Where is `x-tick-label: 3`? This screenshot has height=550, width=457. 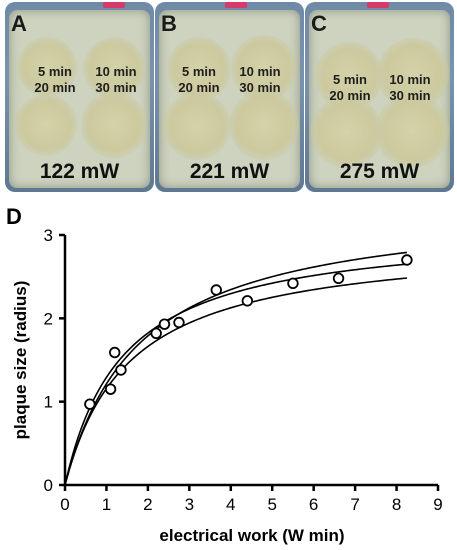 x-tick-label: 3 is located at coordinates (189, 504).